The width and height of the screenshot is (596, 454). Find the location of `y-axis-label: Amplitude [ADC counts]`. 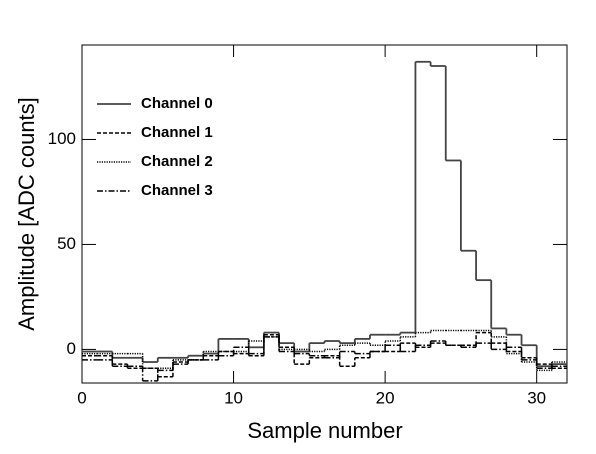

y-axis-label: Amplitude [ADC counts] is located at coordinates (26, 214).